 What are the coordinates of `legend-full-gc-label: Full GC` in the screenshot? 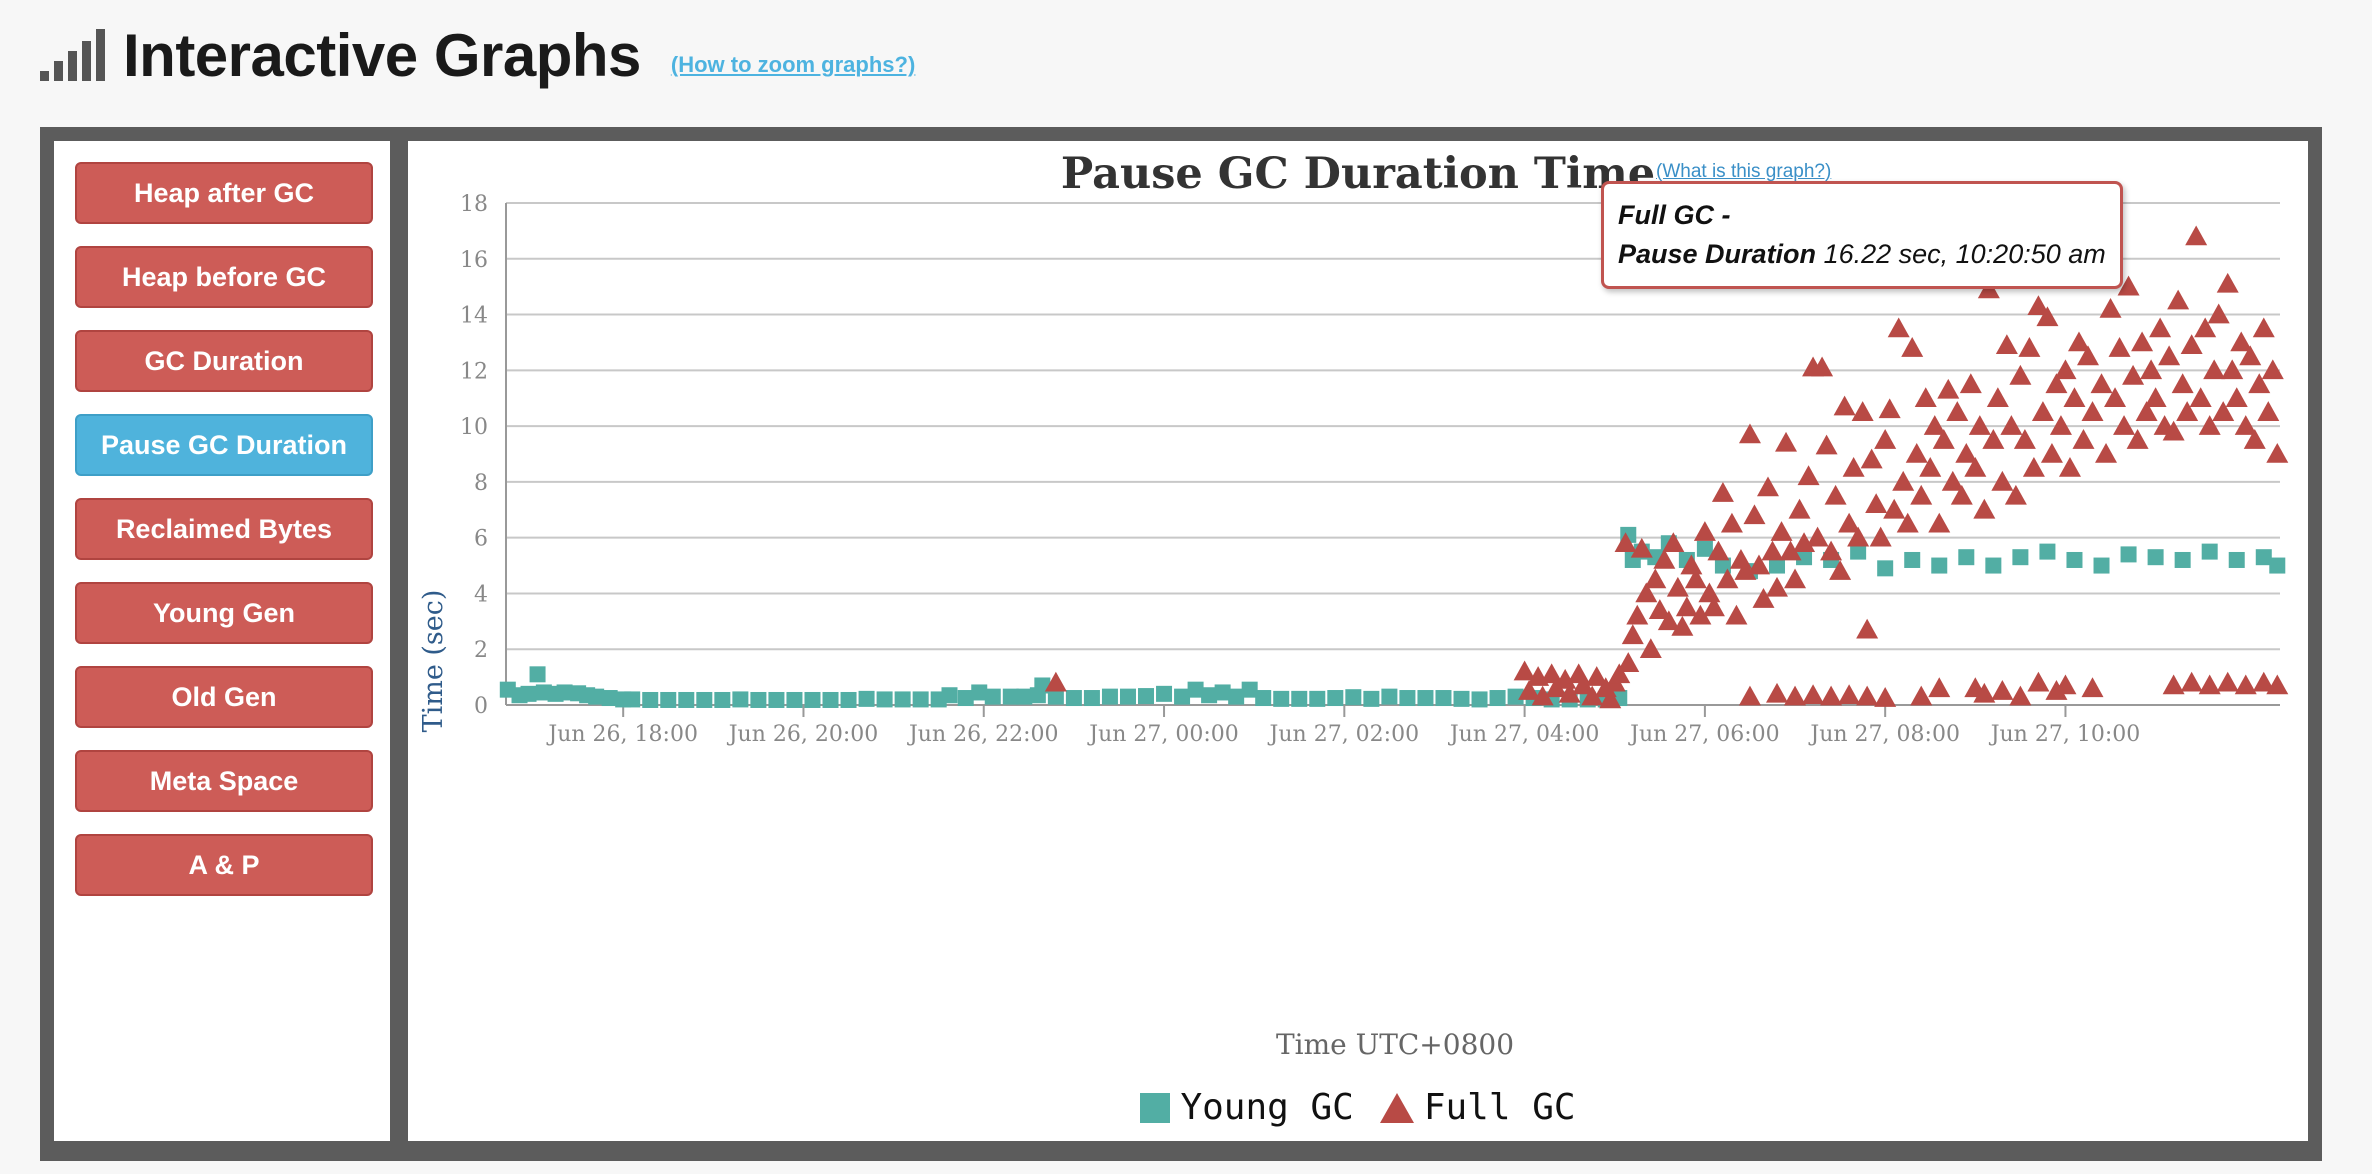 It's located at (1499, 1107).